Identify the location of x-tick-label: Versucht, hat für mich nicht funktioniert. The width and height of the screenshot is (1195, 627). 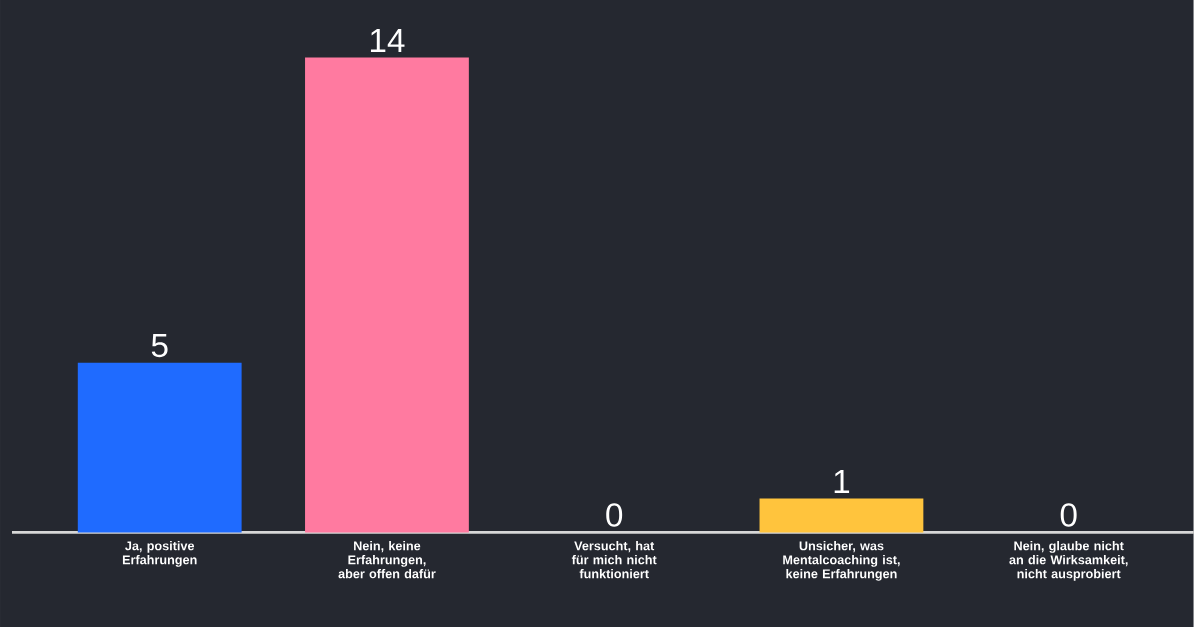
(614, 559).